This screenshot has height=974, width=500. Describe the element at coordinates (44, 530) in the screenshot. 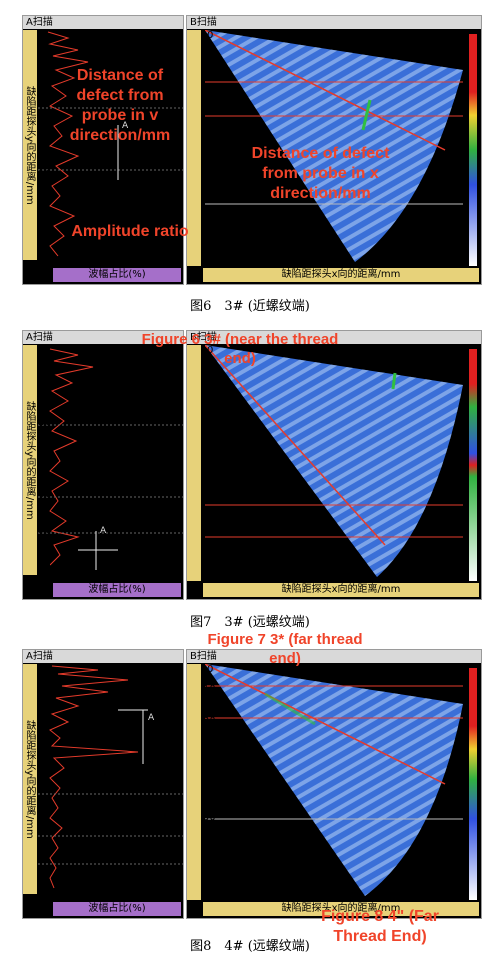

I see `a-ytick: 50` at that location.